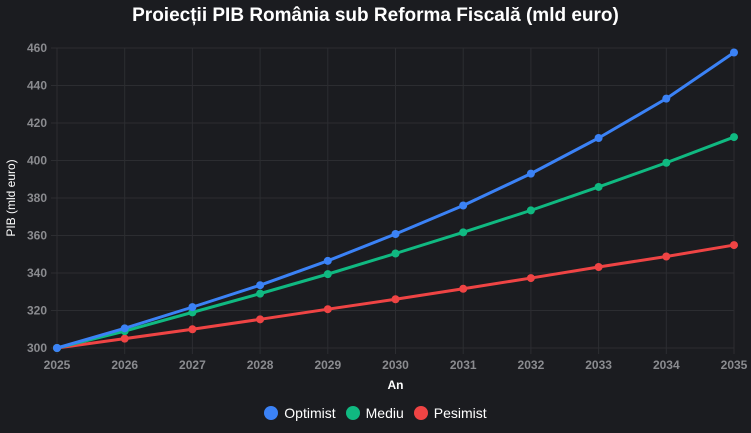 The image size is (751, 433). I want to click on y-axis-label: PIB (mld euro), so click(11, 197).